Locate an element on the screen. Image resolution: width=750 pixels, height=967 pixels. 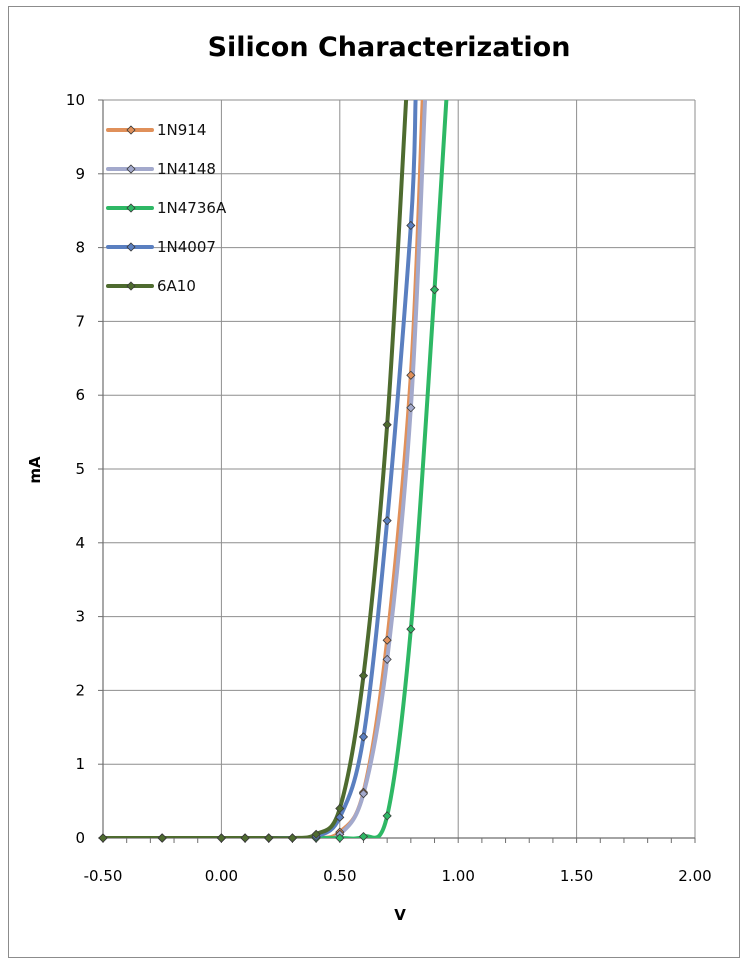
y-tick-label: 1 is located at coordinates (80, 764).